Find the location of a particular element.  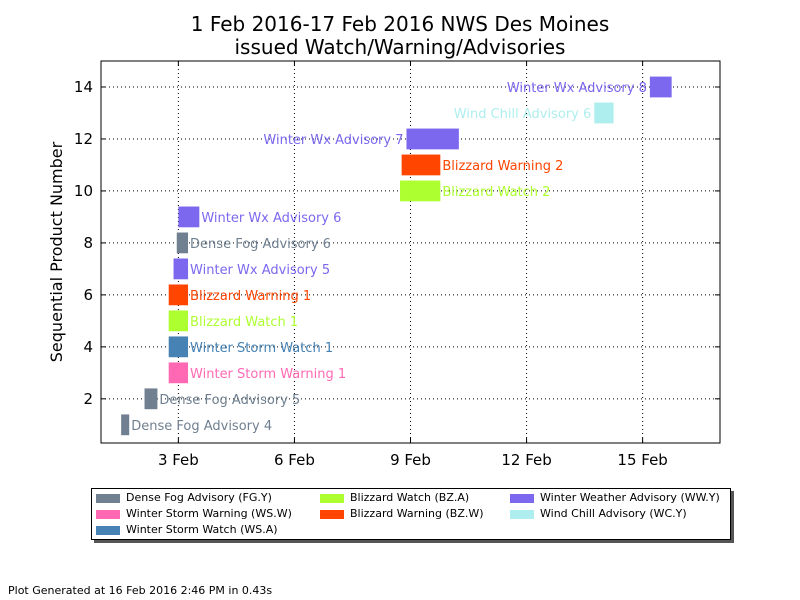

chart-title-line-2: issued Watch/Warning/Advisories is located at coordinates (400, 47).